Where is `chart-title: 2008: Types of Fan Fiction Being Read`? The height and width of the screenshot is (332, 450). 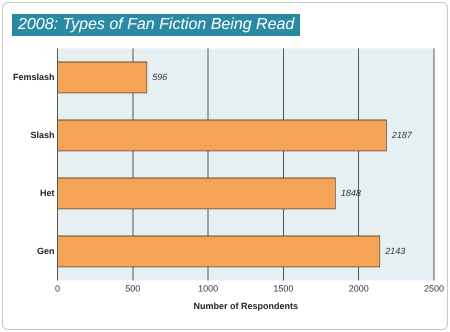 chart-title: 2008: Types of Fan Fiction Being Read is located at coordinates (156, 25).